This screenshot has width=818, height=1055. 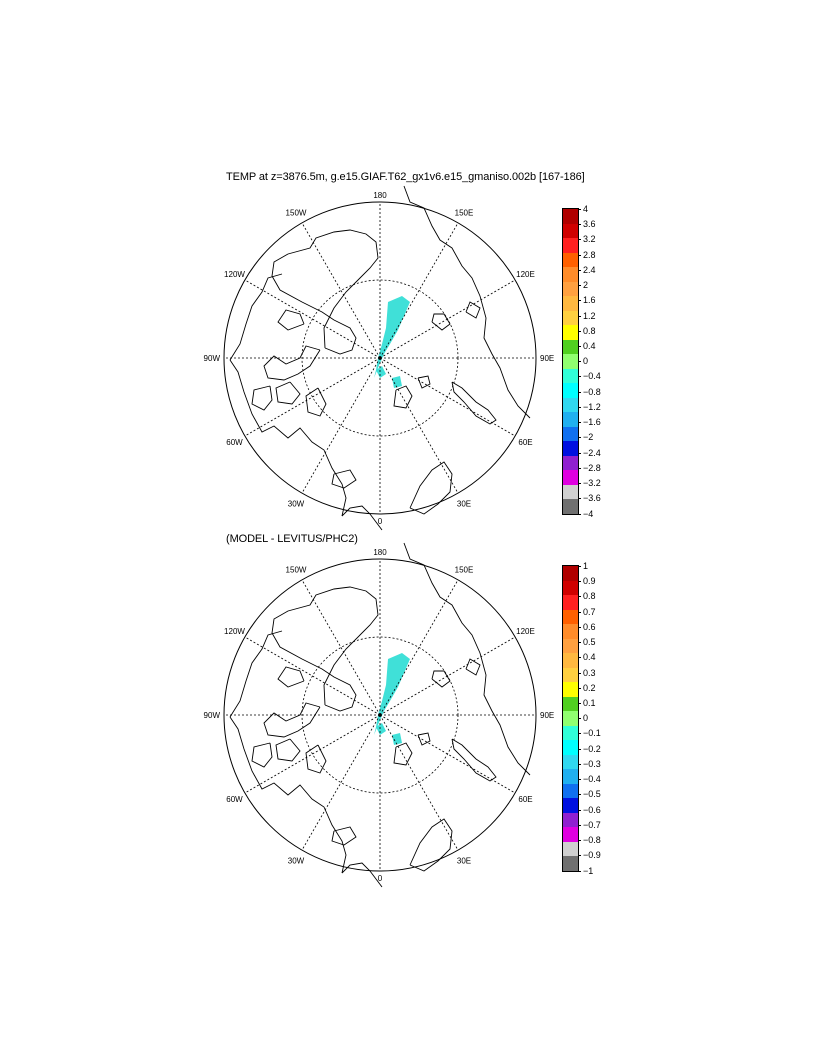 I want to click on colorbar-label: −0.8, so click(x=592, y=840).